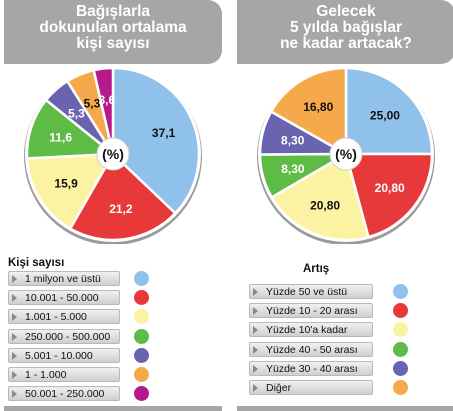 This screenshot has width=453, height=411. I want to click on chart-title-line: 5 yılda bağışlar, so click(346, 27).